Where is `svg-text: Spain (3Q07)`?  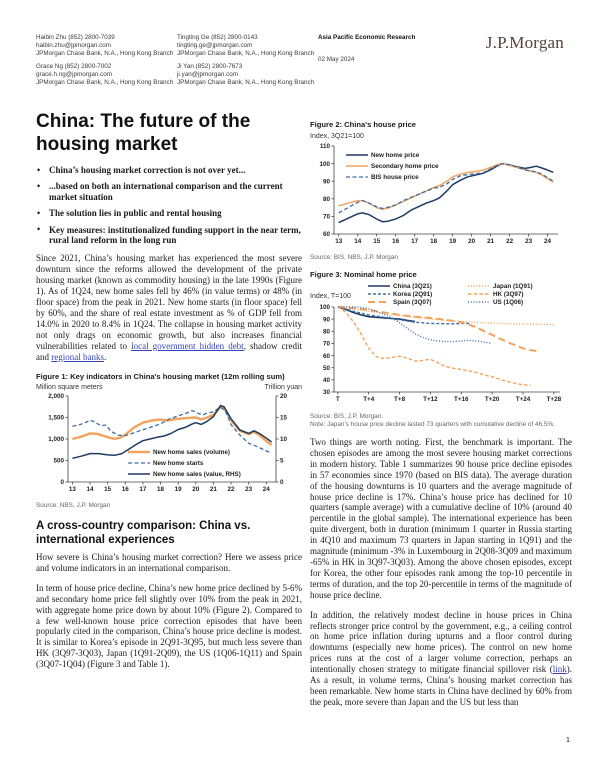
svg-text: Spain (3Q07) is located at coordinates (412, 302).